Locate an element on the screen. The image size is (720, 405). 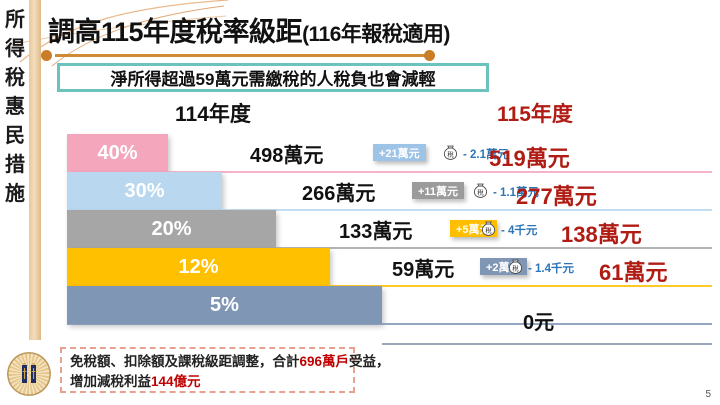
bar-12pct: 12% is located at coordinates (198, 267).